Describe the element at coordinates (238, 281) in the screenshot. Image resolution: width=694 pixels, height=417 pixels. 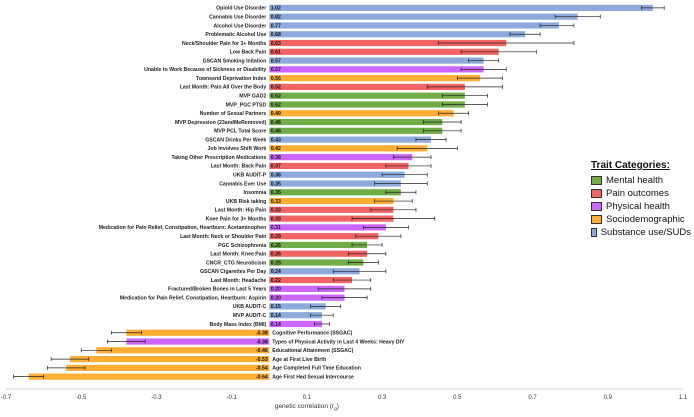
I see `trait-label: Last Month: Headache` at that location.